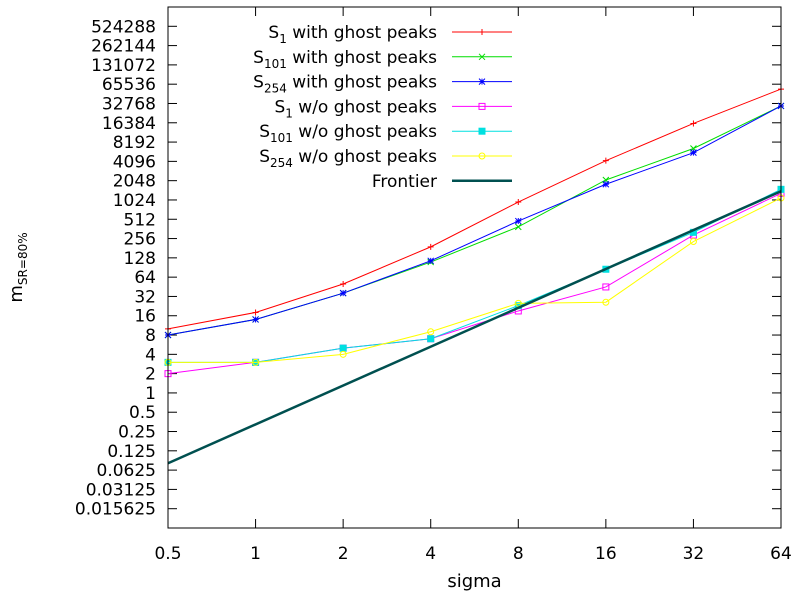 The width and height of the screenshot is (798, 594). I want to click on legend-entry: S254 w/o ghost peaks, so click(385, 158).